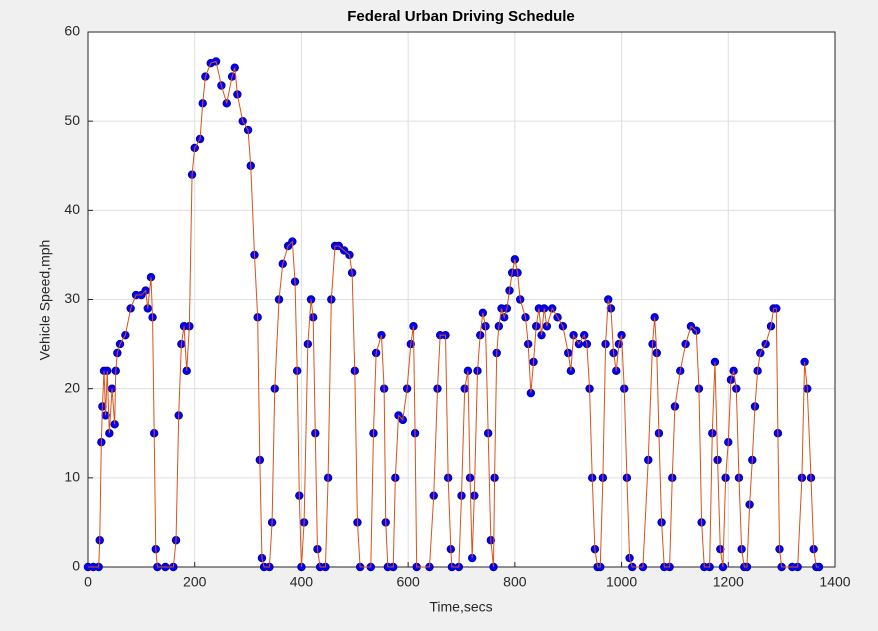 The height and width of the screenshot is (631, 878). What do you see at coordinates (302, 582) in the screenshot?
I see `x-tick-label: 400` at bounding box center [302, 582].